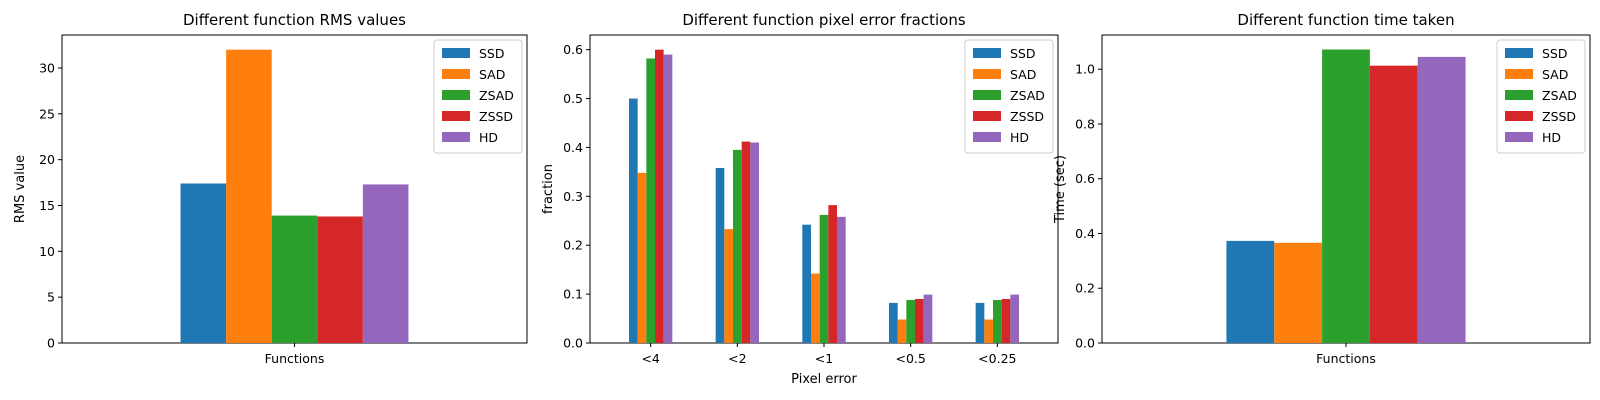 The width and height of the screenshot is (1600, 400). I want to click on y-axis-label: RMS value, so click(20, 189).